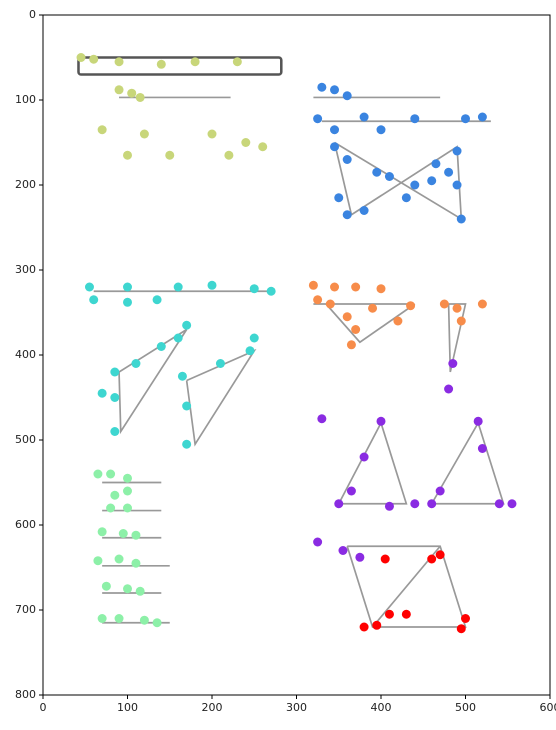  Describe the element at coordinates (25, 354) in the screenshot. I see `y-tick-label: 400` at that location.